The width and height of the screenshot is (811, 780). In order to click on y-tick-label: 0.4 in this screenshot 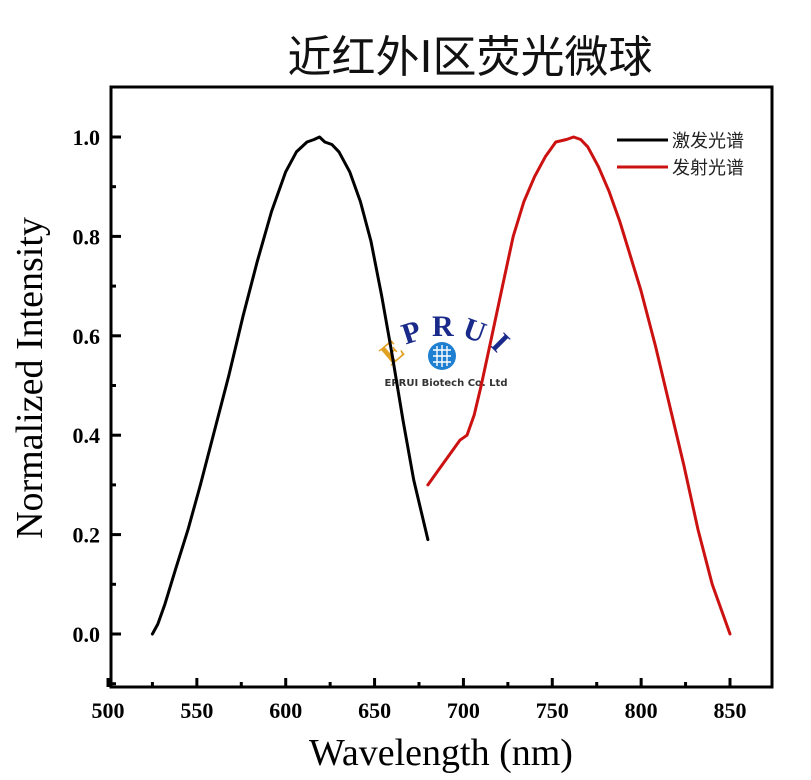, I will do `click(87, 435)`.